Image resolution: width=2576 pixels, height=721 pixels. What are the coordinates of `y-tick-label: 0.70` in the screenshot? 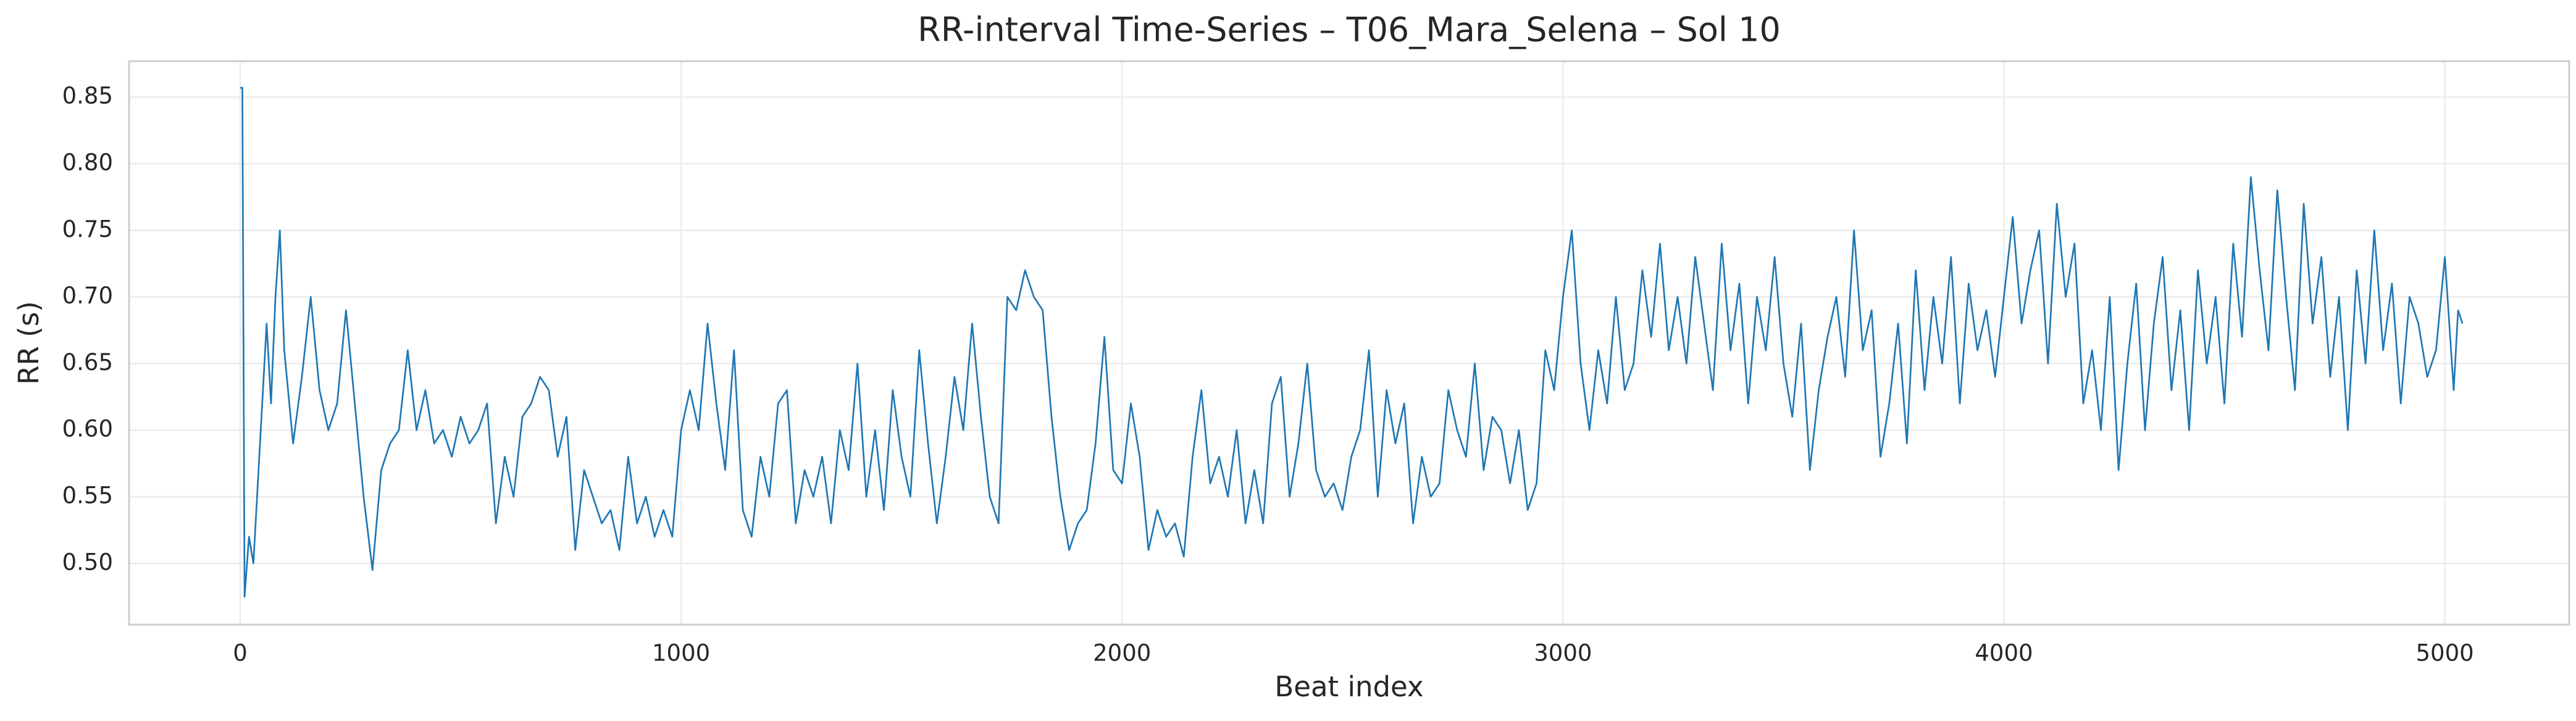 It's located at (87, 295).